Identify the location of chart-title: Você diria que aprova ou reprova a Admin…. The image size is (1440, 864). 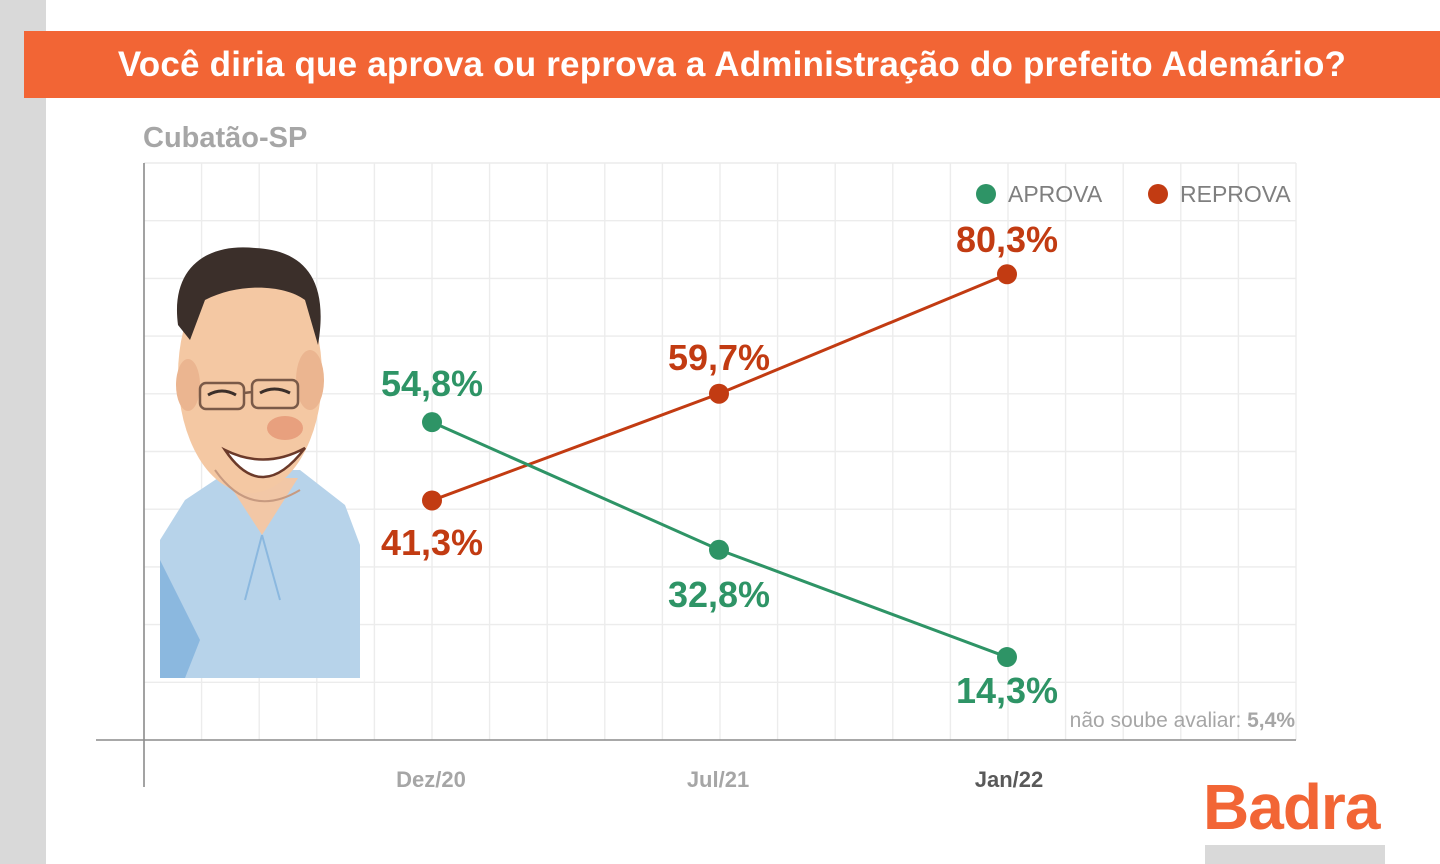
(732, 64).